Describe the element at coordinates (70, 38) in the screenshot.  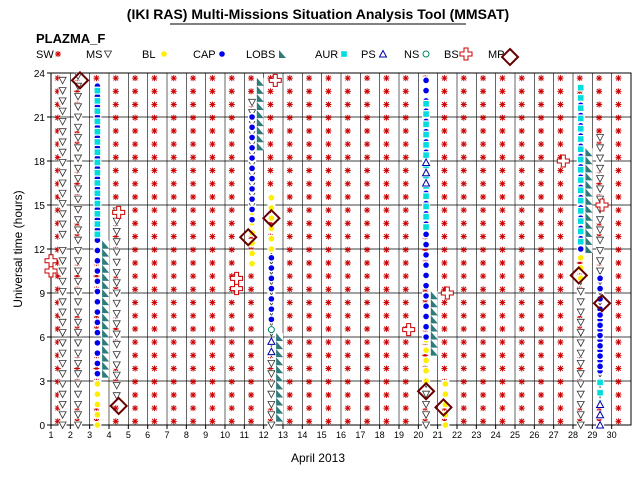
I see `chart-subtitle: PLAZMA_F` at that location.